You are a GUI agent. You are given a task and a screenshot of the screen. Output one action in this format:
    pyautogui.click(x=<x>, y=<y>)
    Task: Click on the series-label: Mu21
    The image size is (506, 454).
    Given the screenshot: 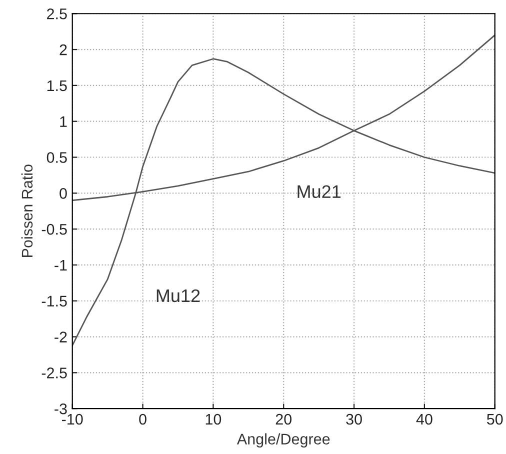 What is the action you would take?
    pyautogui.click(x=319, y=191)
    